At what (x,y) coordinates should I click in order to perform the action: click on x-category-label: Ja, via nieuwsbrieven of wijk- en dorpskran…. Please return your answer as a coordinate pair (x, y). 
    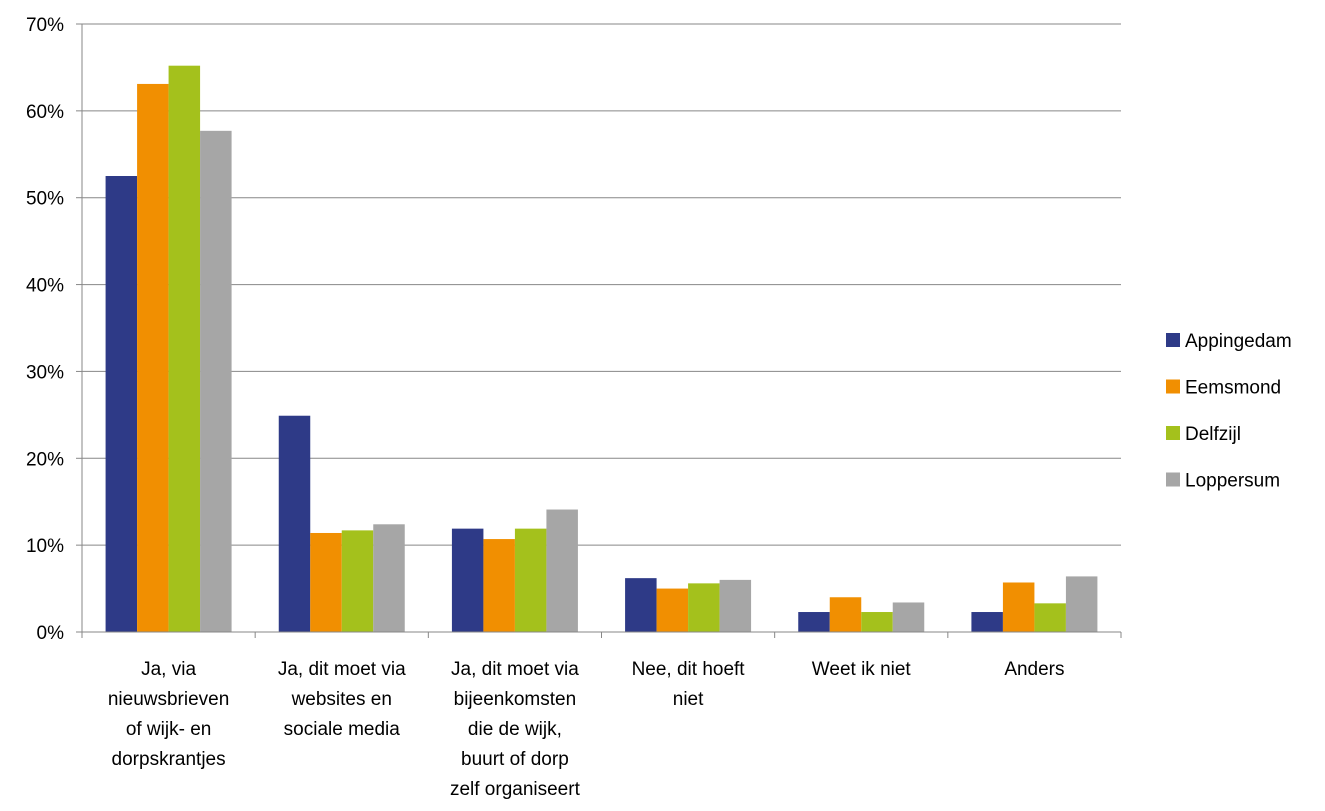
    Looking at the image, I should click on (168, 714).